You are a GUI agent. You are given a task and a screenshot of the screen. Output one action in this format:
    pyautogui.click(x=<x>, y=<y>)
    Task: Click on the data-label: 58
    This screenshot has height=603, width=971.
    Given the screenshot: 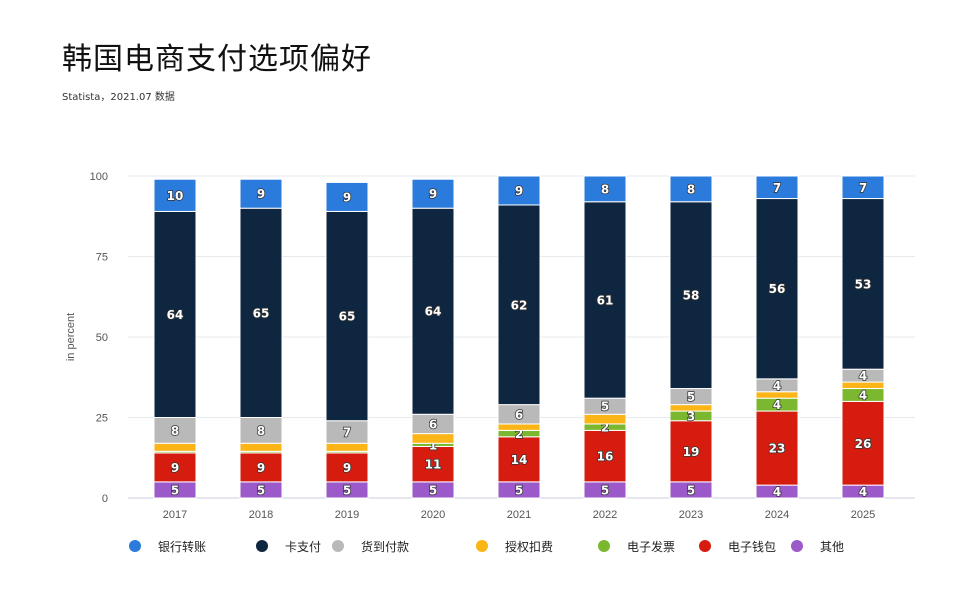 What is the action you would take?
    pyautogui.click(x=691, y=296)
    